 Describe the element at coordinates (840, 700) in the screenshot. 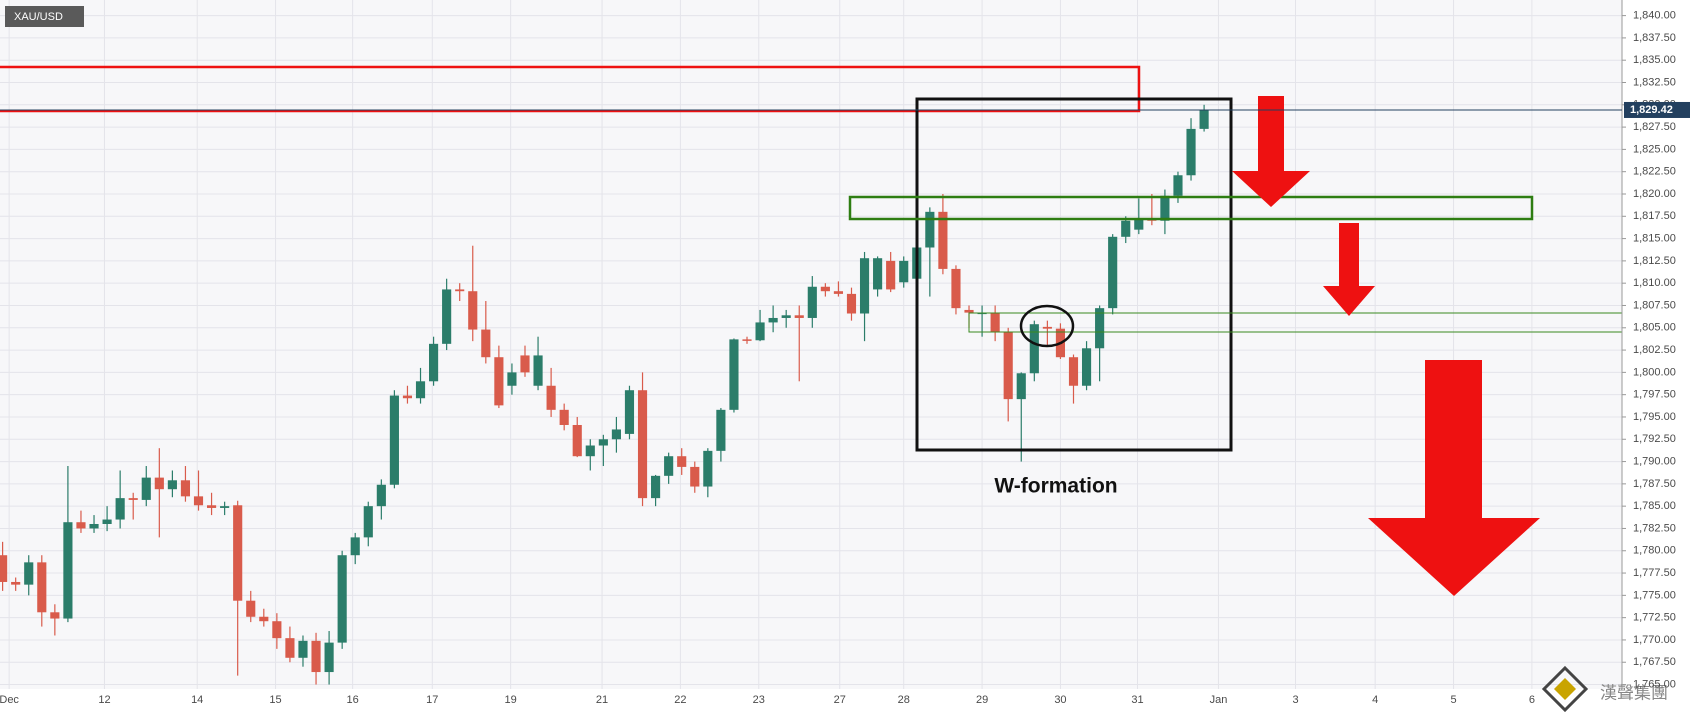

I see `x-tick-label: 27` at that location.